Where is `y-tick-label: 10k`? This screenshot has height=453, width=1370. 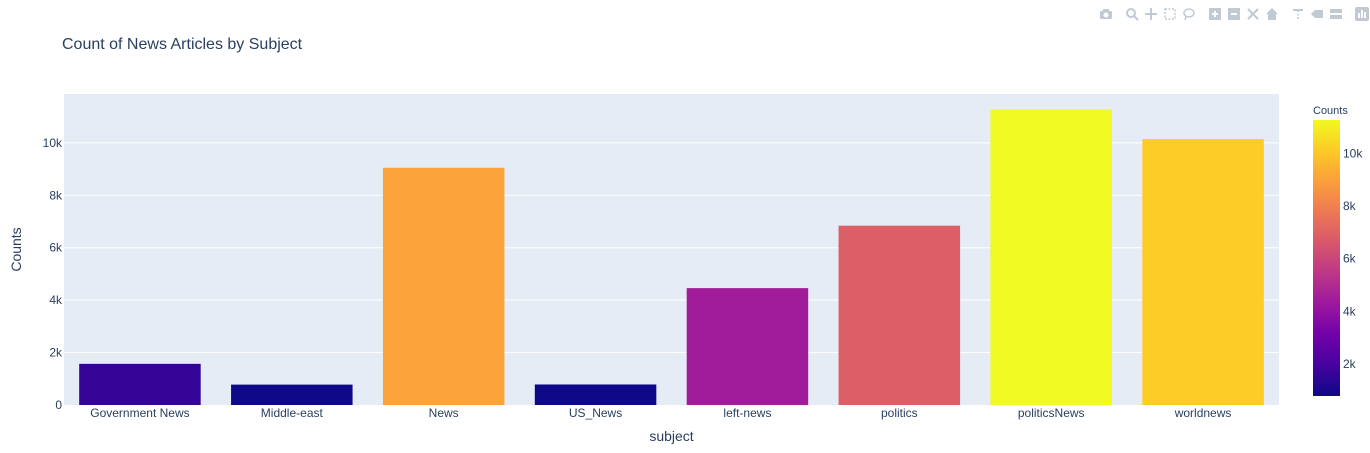
y-tick-label: 10k is located at coordinates (53, 143).